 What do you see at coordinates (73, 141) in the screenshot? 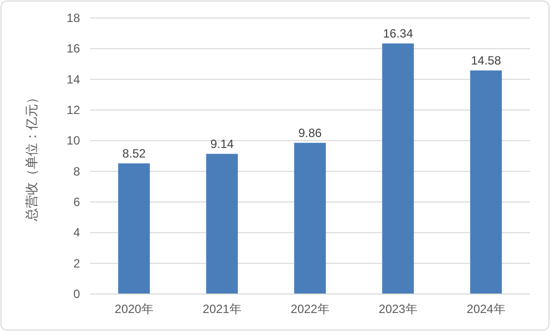
I see `y-tick-label: 10` at bounding box center [73, 141].